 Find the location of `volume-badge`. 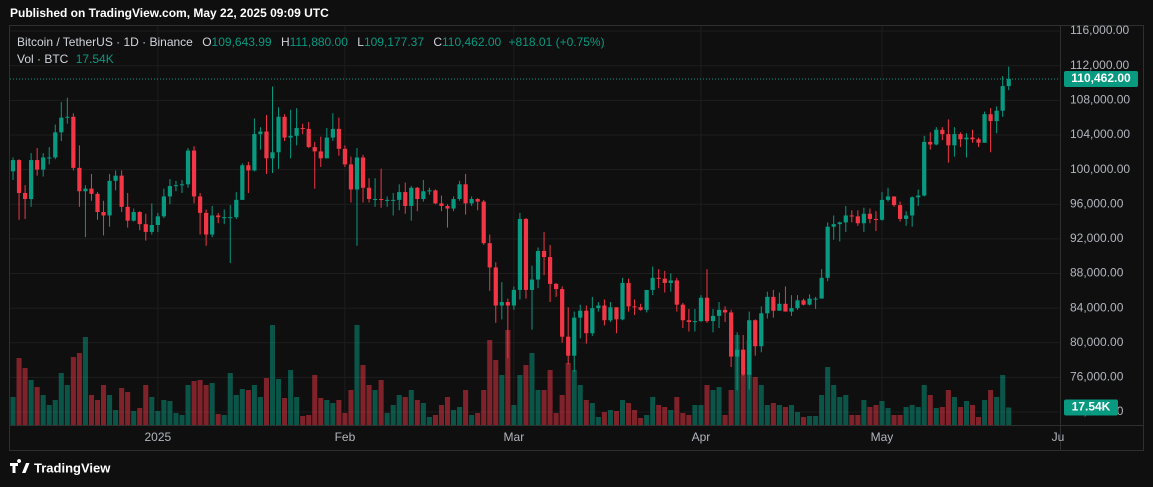

volume-badge is located at coordinates (1091, 407).